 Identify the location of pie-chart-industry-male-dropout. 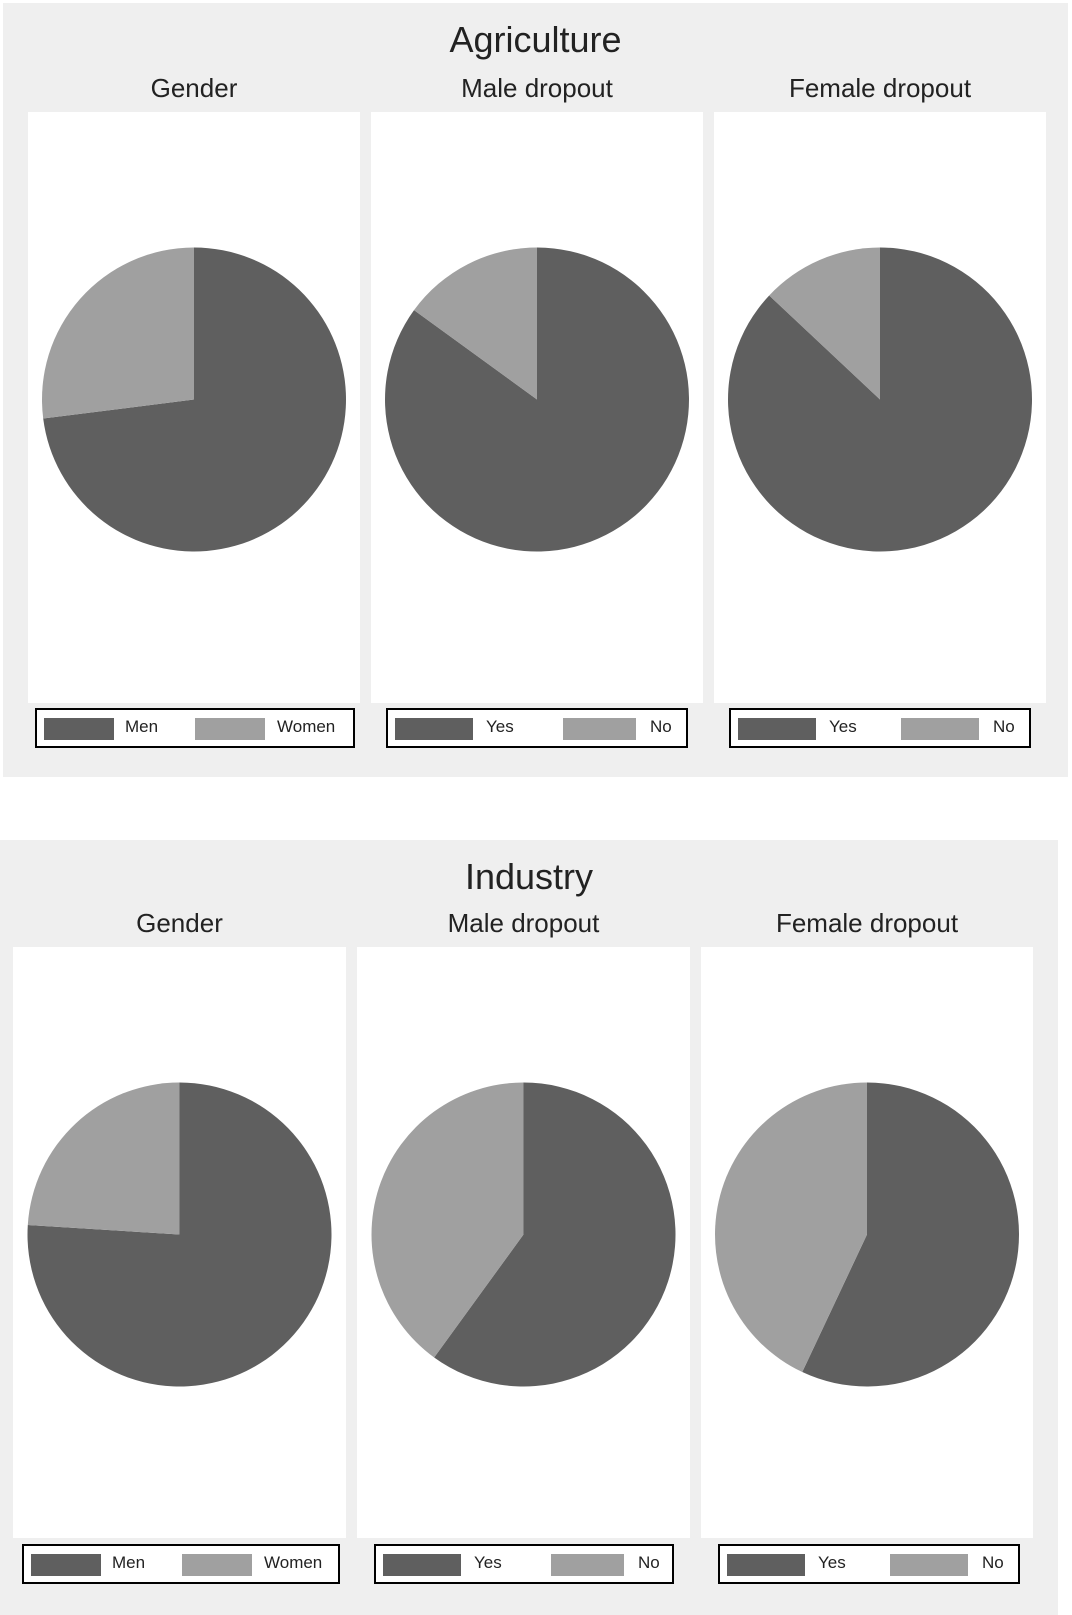
(523, 1234).